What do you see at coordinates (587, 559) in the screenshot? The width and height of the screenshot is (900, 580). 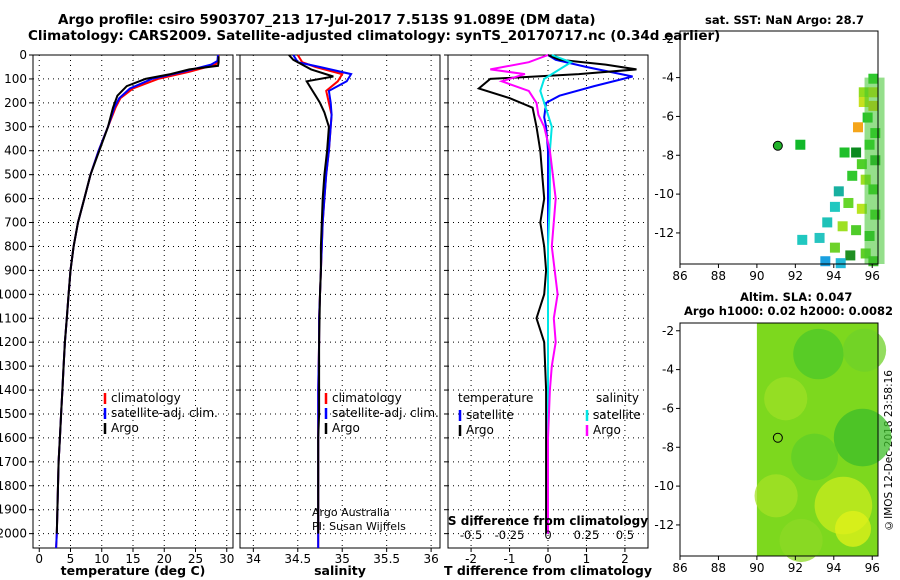 I see `x-tick-label: 1` at bounding box center [587, 559].